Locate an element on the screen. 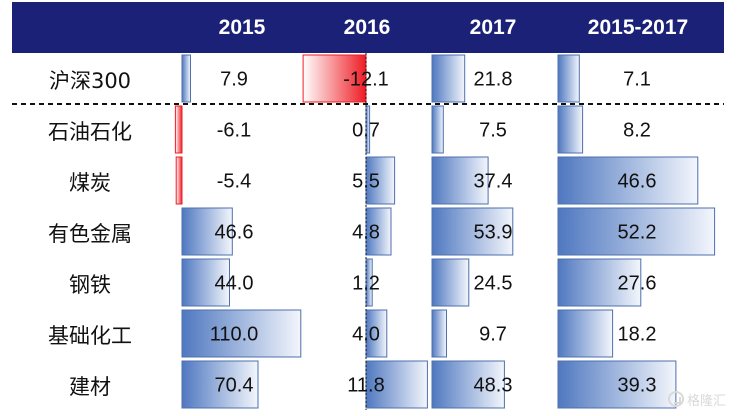  data-value-label: 4.8 is located at coordinates (366, 233).